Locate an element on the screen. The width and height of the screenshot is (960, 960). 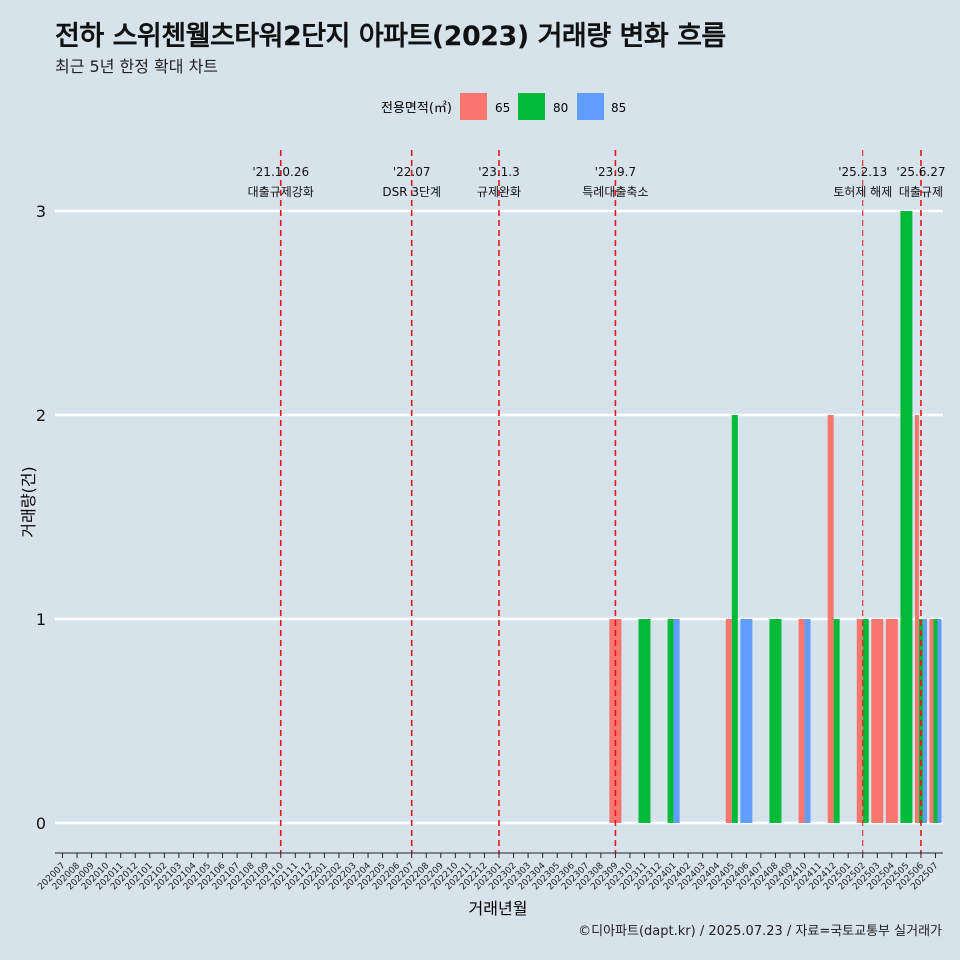
y-tick-label: 3 is located at coordinates (41, 211).